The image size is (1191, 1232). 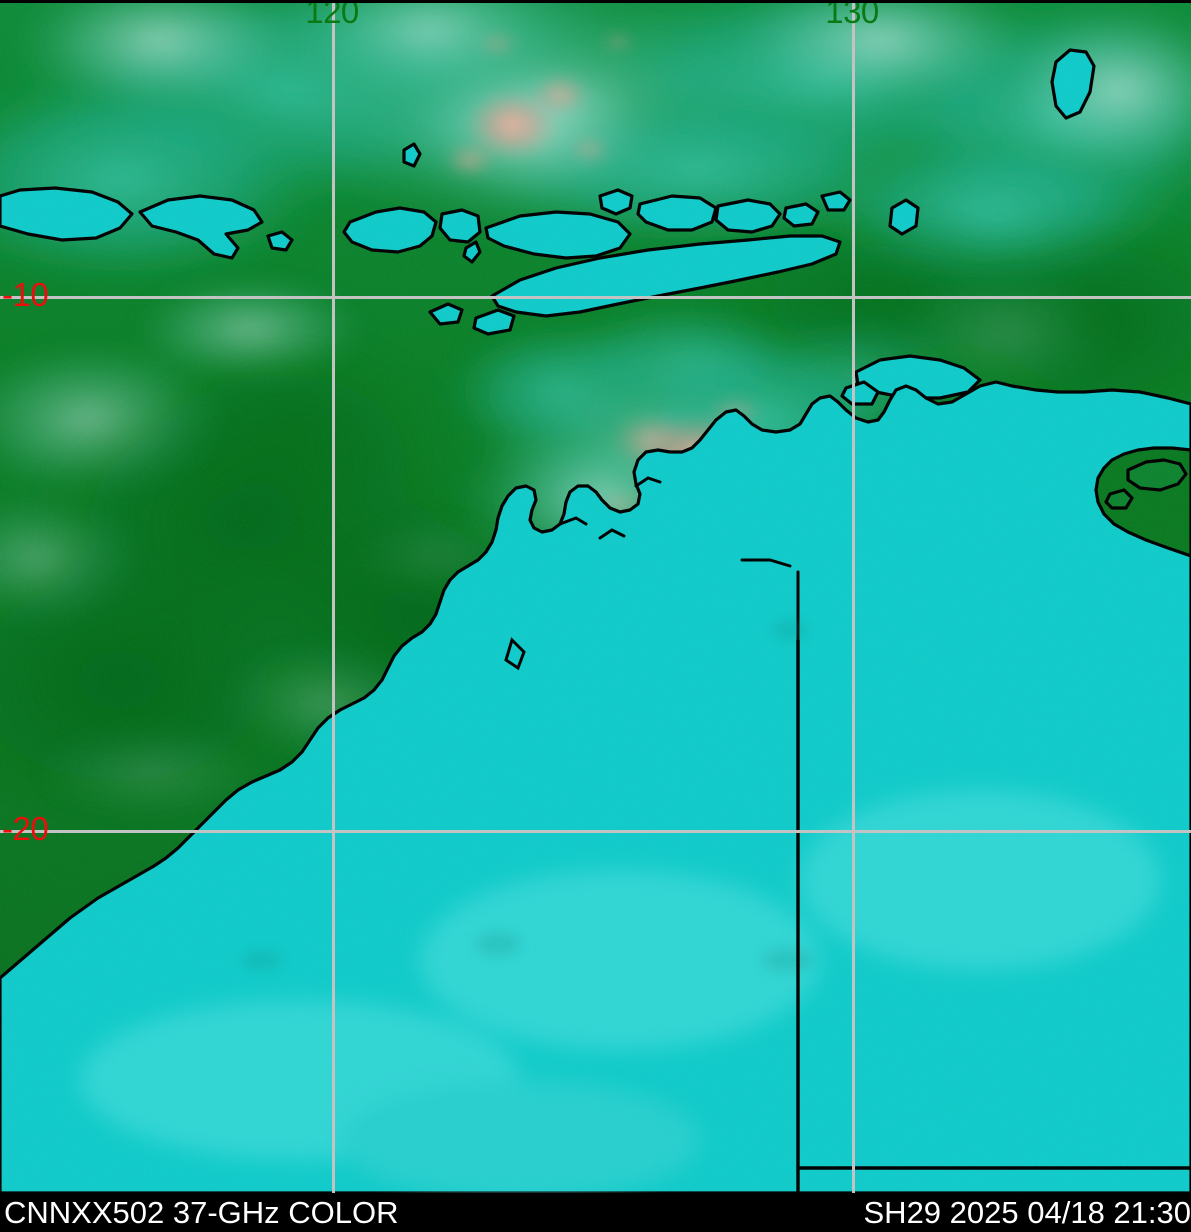 I want to click on storm-timestamp-label: SH29 2025 04/18 21:30, so click(x=1027, y=1212).